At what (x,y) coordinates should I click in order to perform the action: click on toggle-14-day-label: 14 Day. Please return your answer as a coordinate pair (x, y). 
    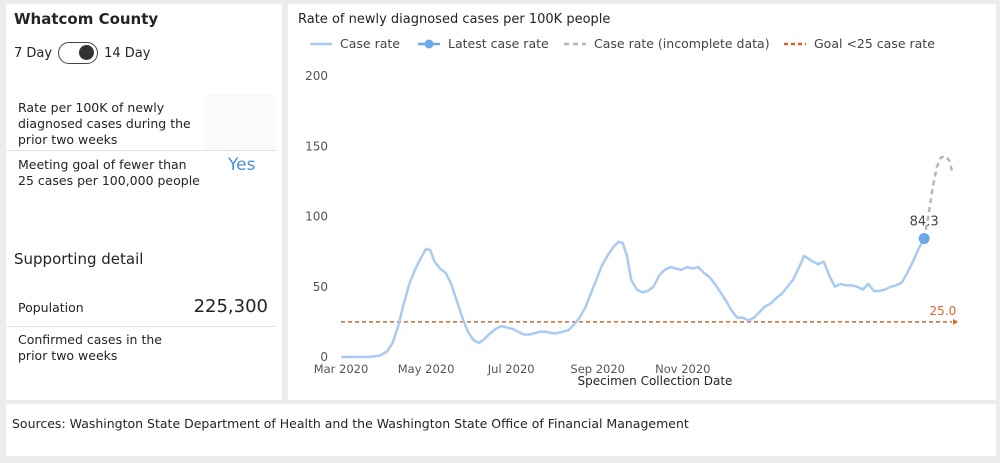
    Looking at the image, I should click on (127, 53).